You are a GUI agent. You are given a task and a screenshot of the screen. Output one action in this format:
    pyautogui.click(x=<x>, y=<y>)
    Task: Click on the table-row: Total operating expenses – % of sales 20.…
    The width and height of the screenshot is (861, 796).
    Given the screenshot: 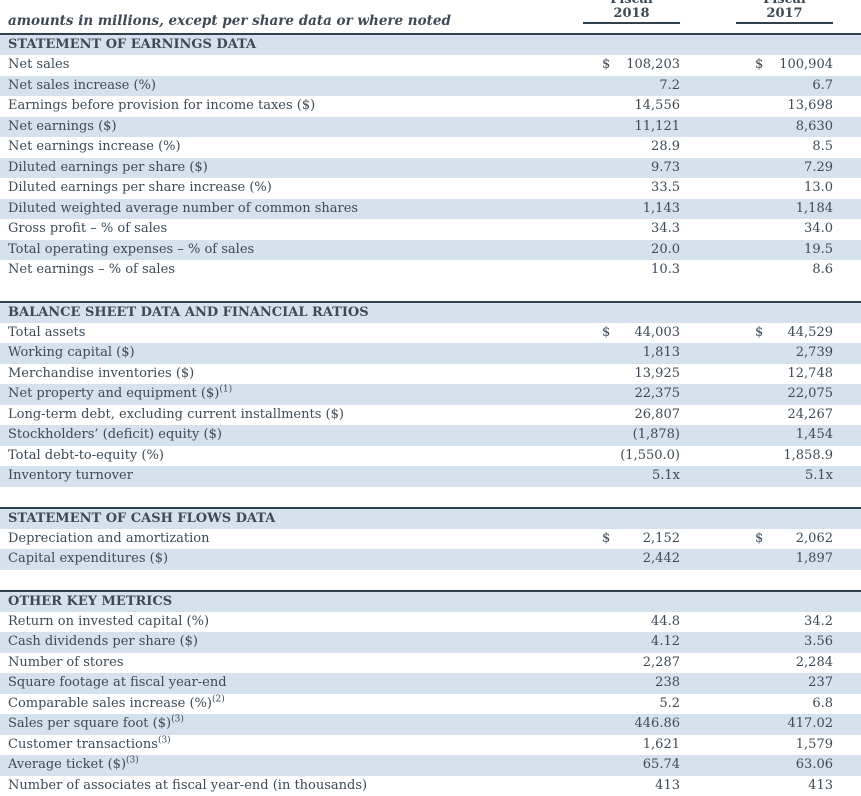 What is the action you would take?
    pyautogui.click(x=430, y=250)
    